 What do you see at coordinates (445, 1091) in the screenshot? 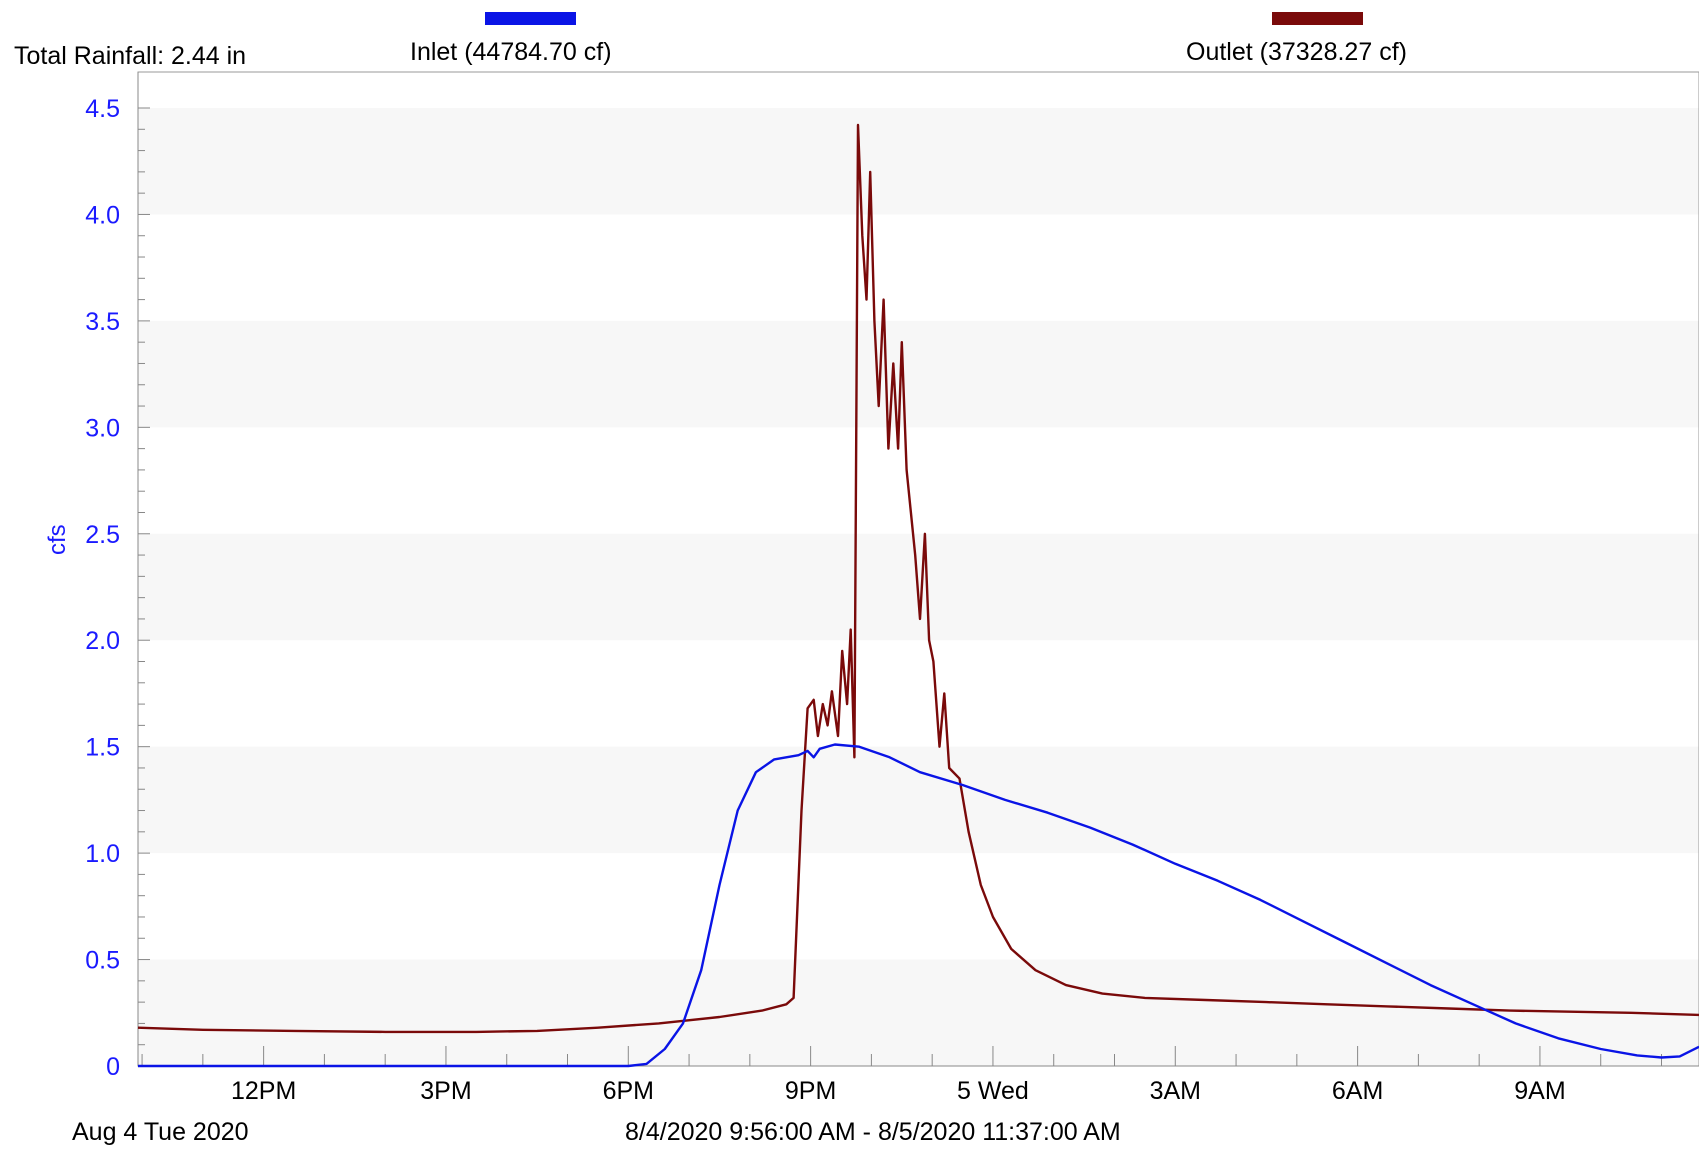
I see `x-tick-label: 3PM` at bounding box center [445, 1091].